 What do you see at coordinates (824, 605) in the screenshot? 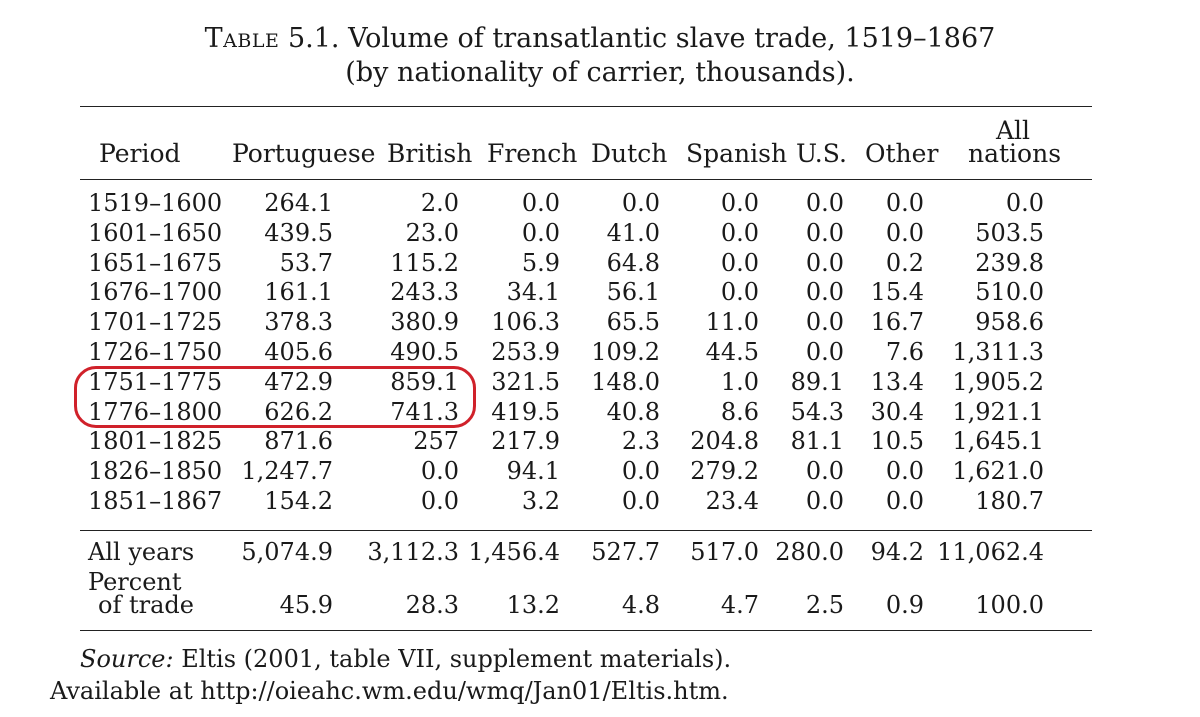
I see `percent-us: 2.5` at bounding box center [824, 605].